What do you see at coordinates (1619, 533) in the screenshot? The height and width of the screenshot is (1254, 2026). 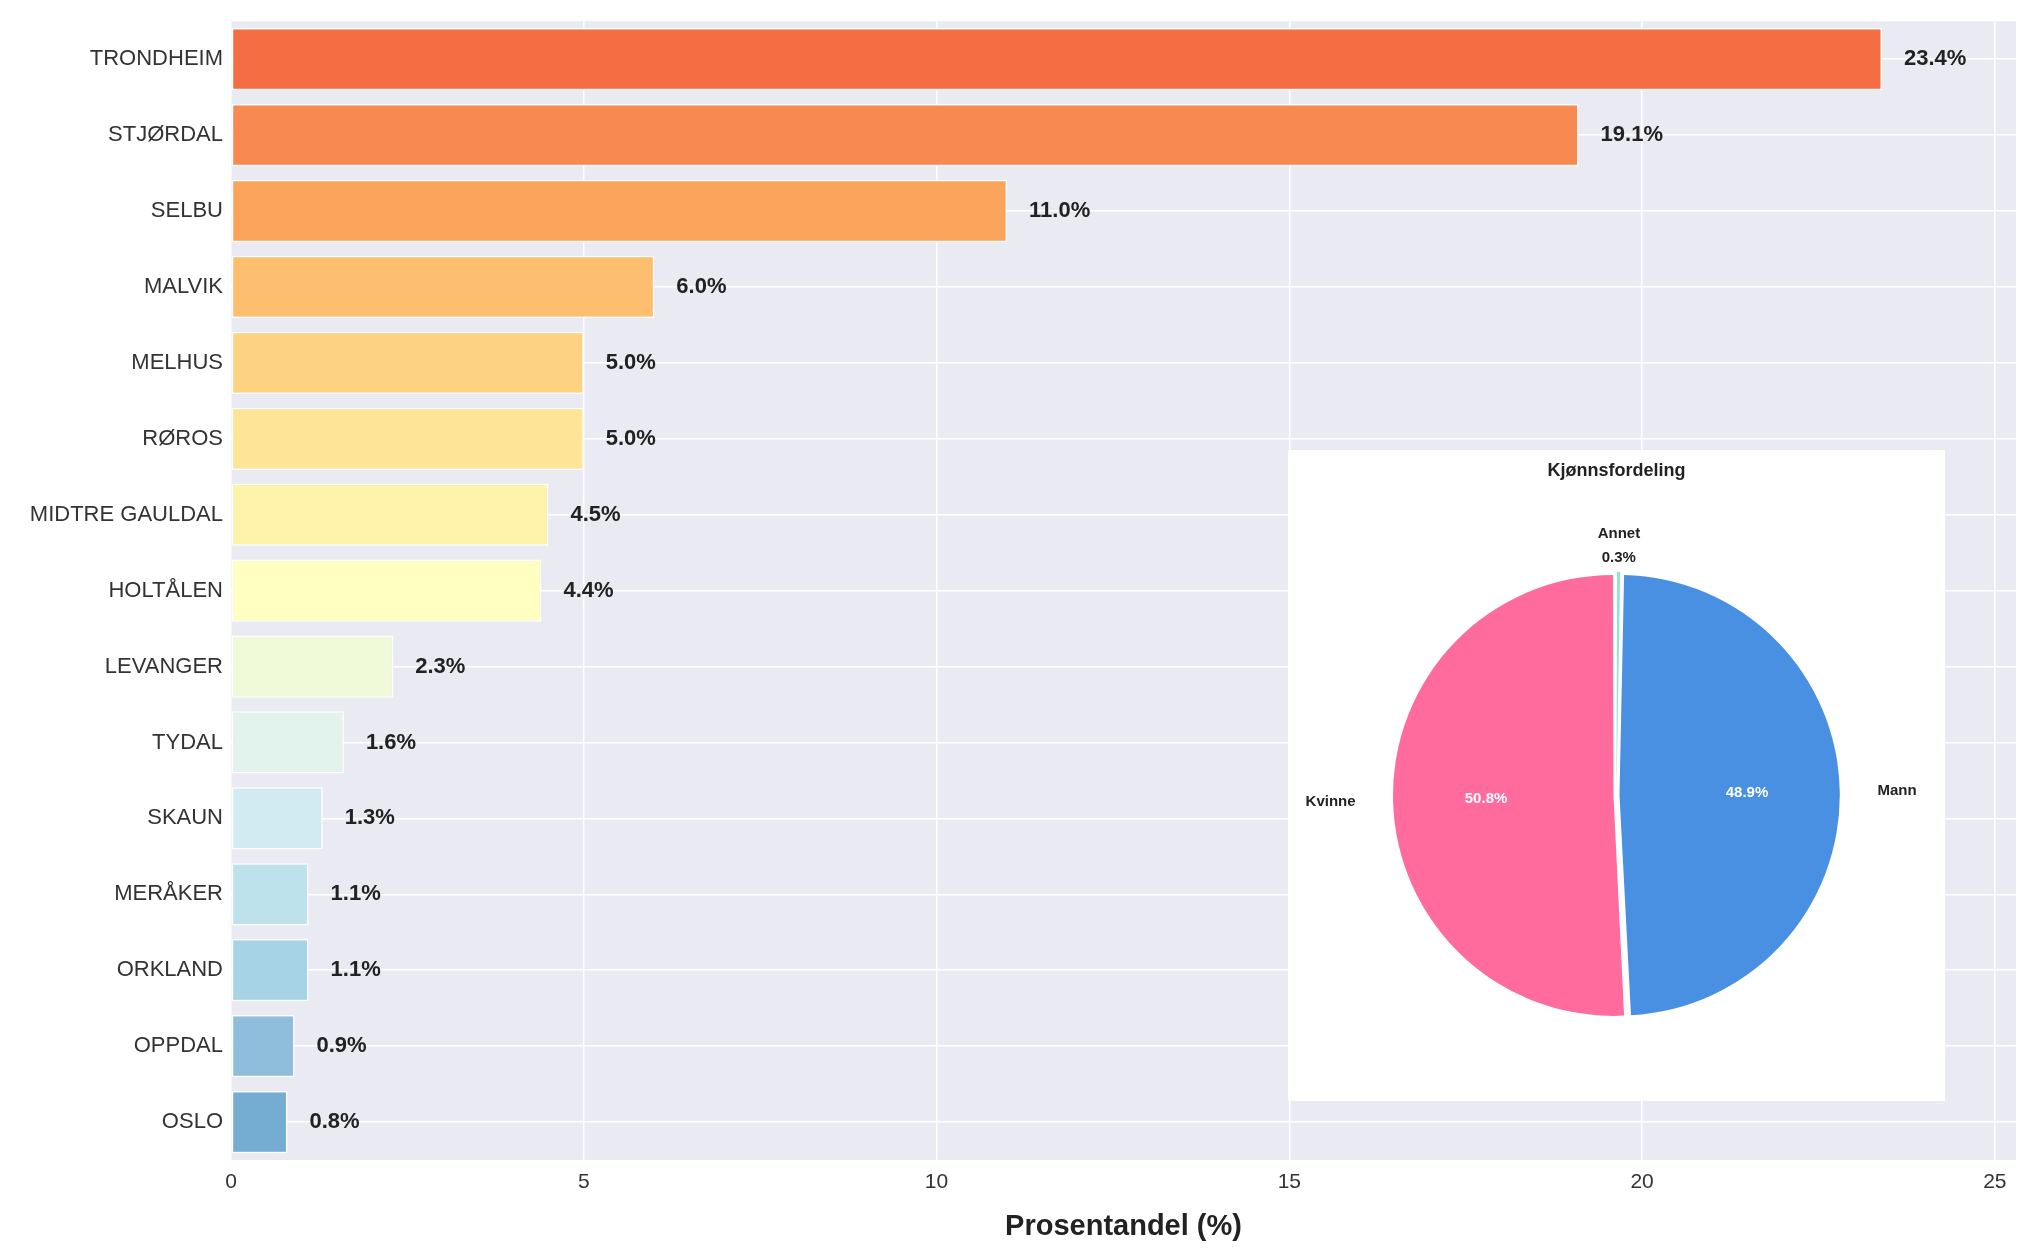 I see `slice-label: Annet` at bounding box center [1619, 533].